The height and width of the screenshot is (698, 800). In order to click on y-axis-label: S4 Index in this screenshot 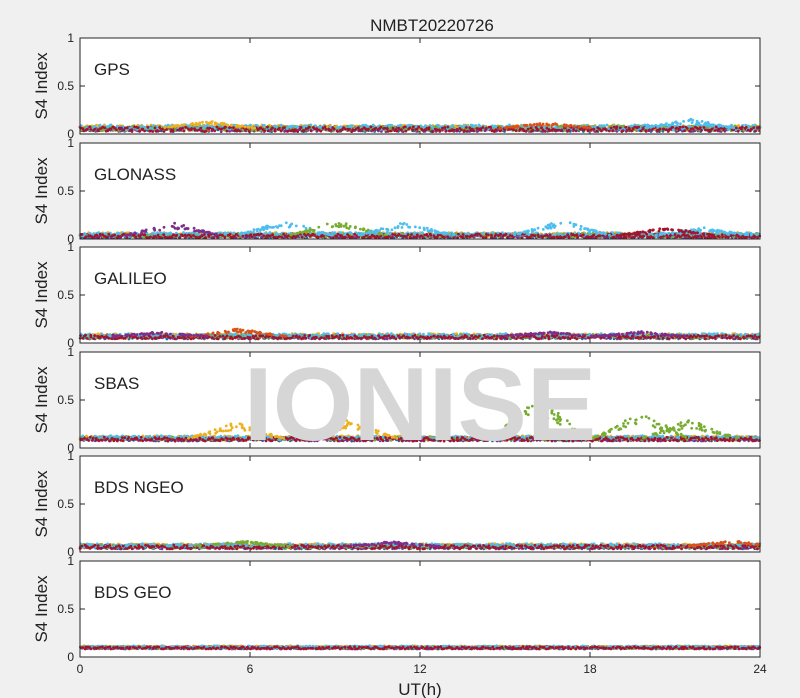, I will do `click(41, 86)`.